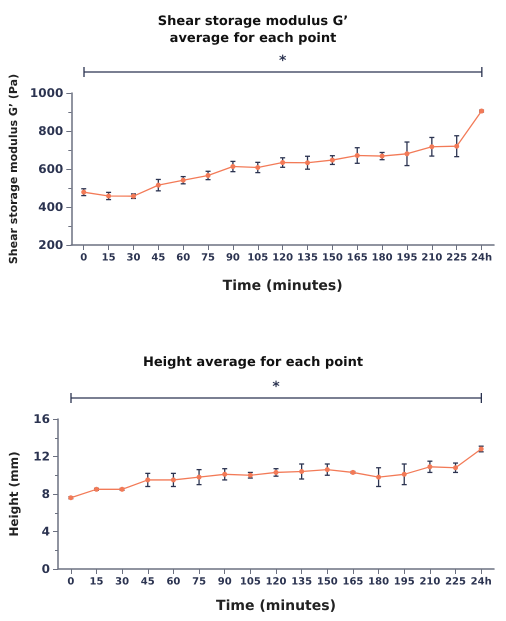  I want to click on chart-title: Height average for each point, so click(253, 362).